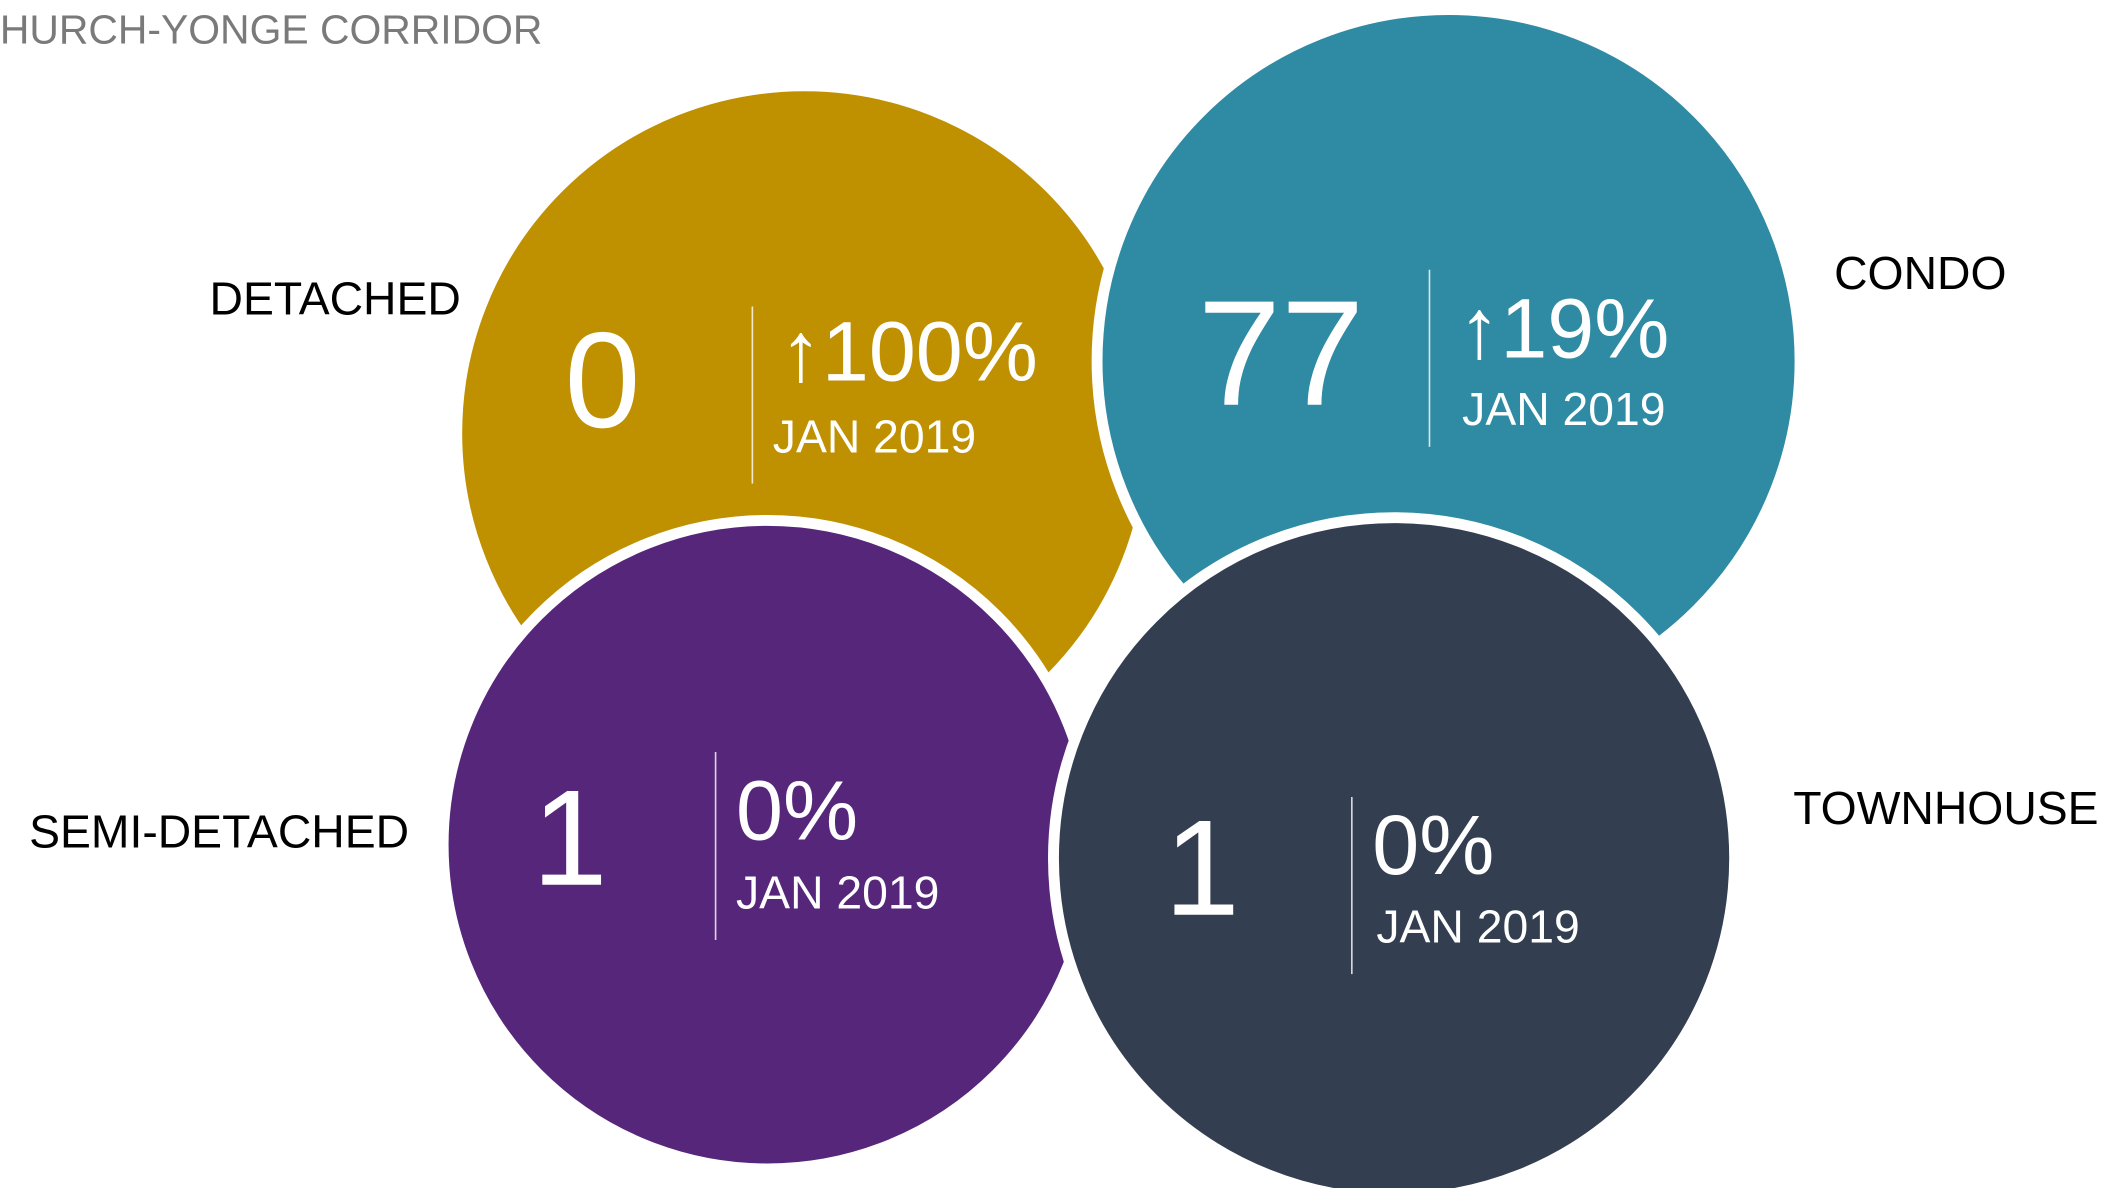 This screenshot has width=2126, height=1188. I want to click on segment-label: SEMI-DETACHED, so click(219, 831).